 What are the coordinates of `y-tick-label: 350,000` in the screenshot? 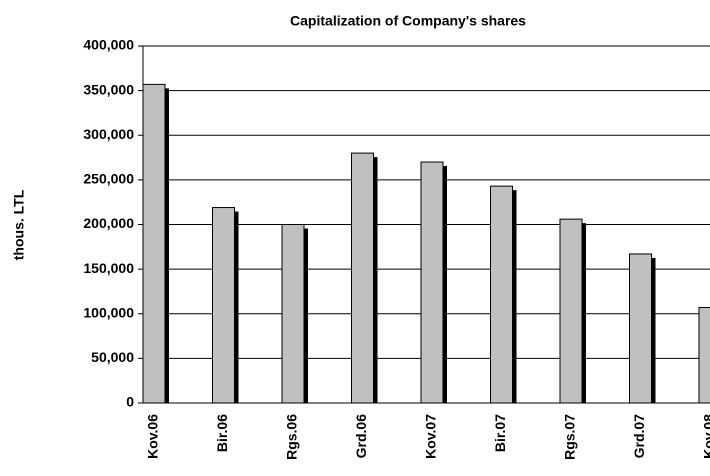 It's located at (108, 89).